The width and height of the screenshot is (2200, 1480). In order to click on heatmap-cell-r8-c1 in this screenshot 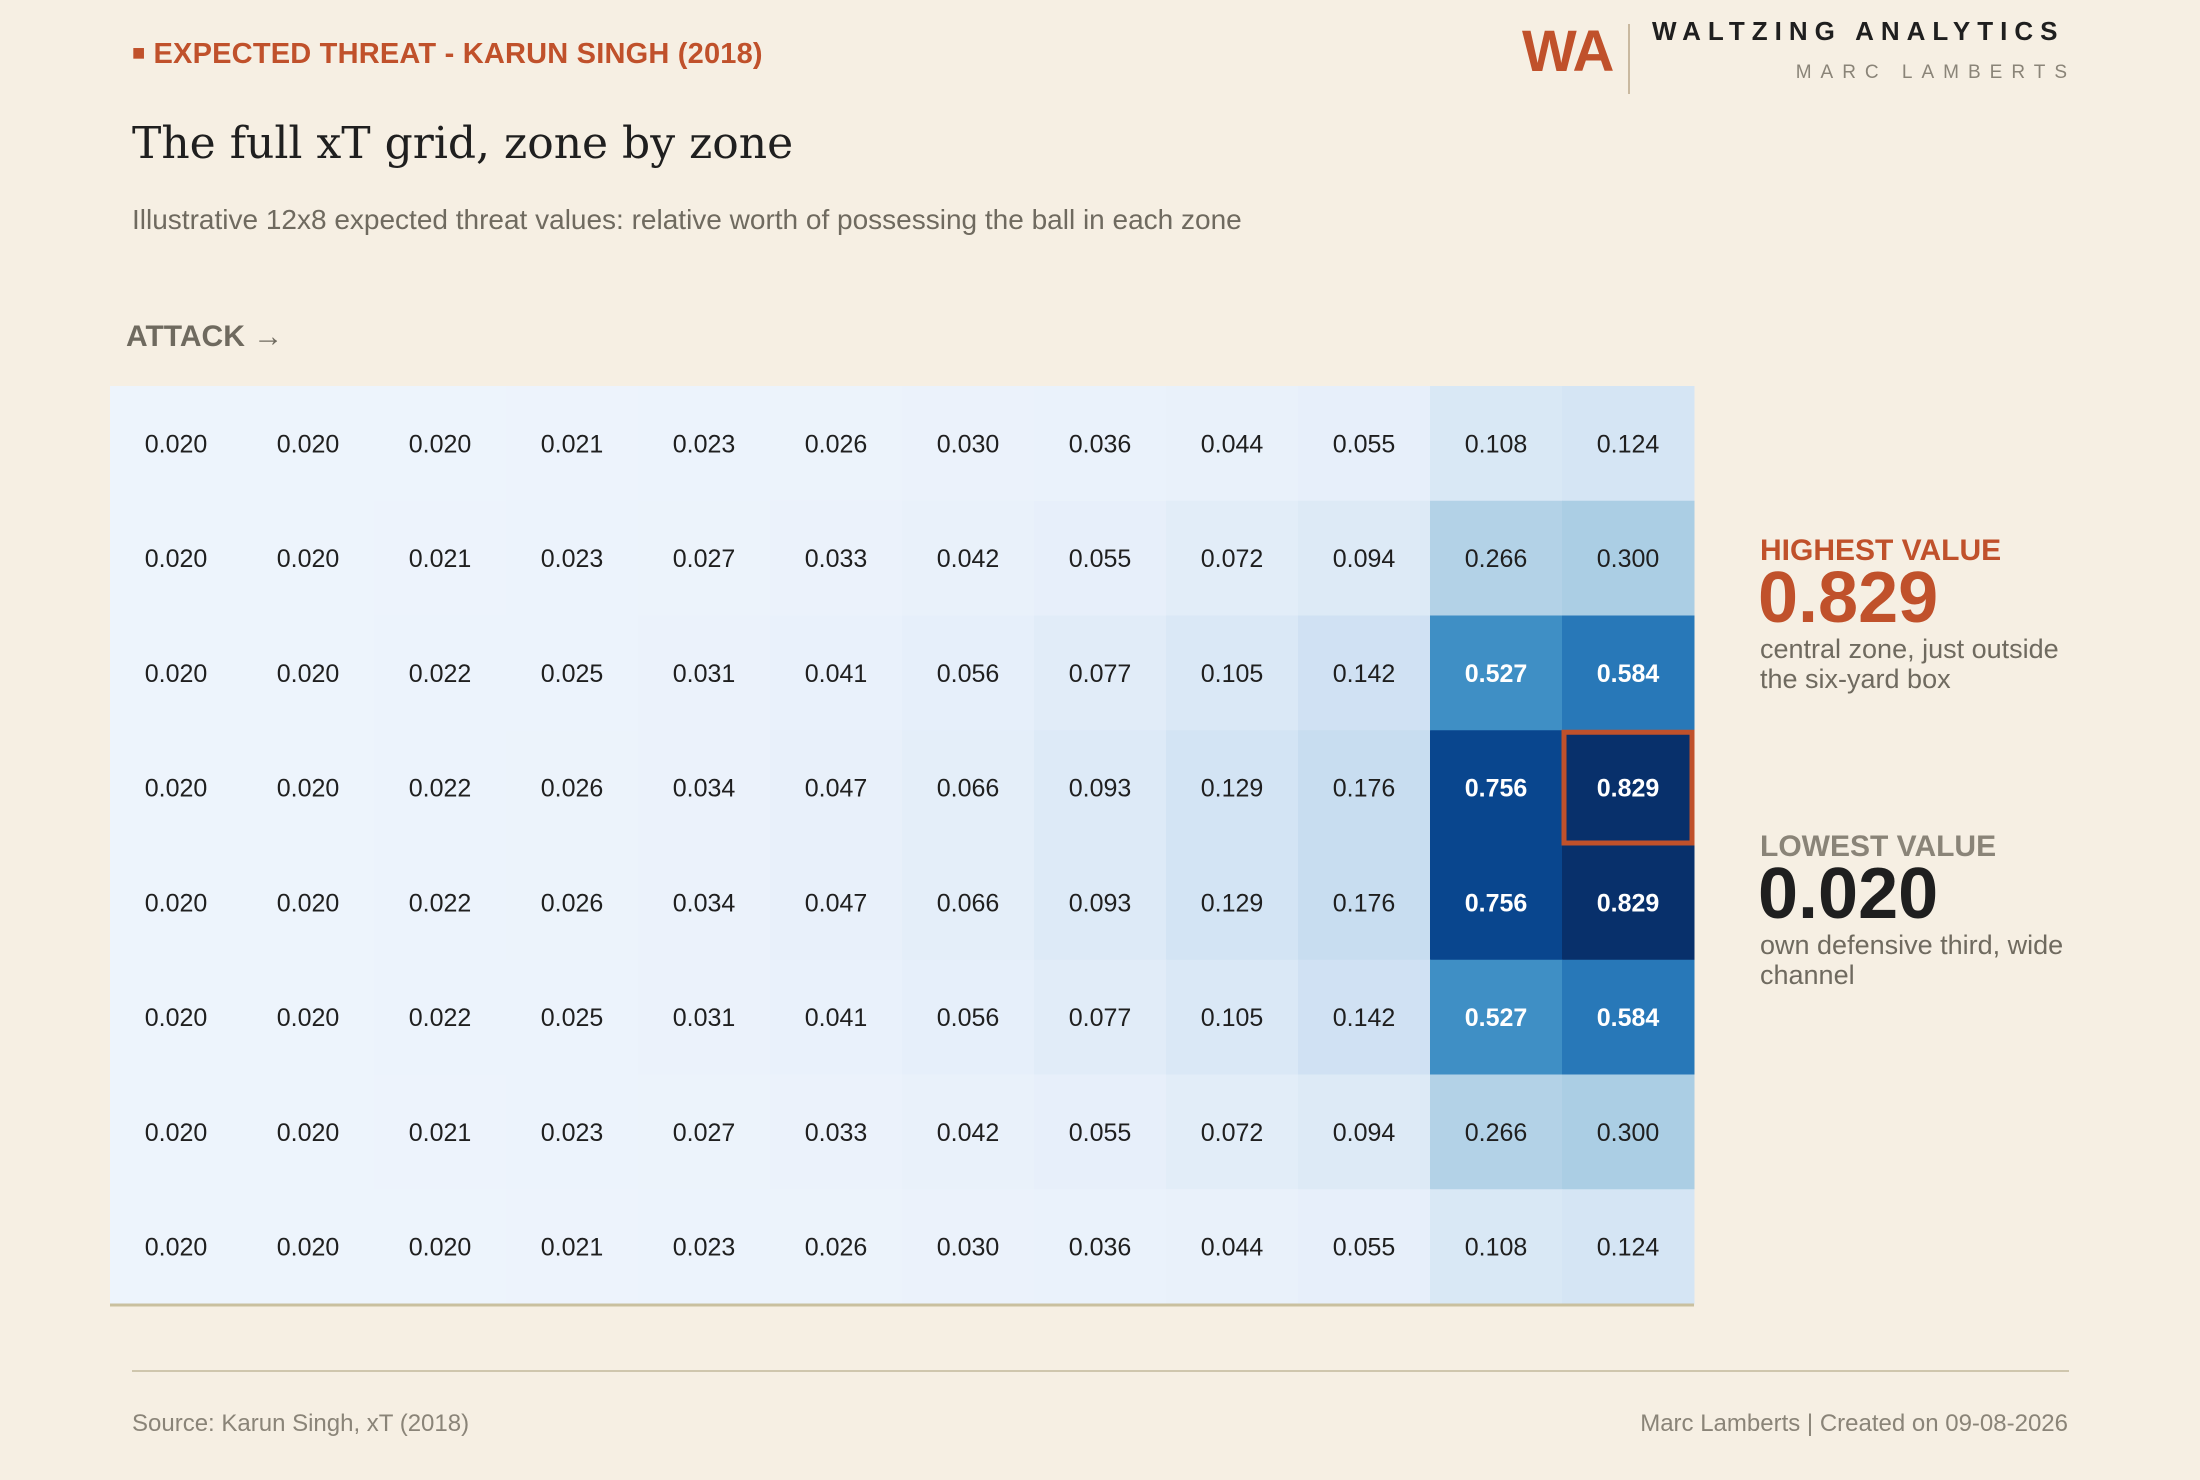, I will do `click(176, 1247)`.